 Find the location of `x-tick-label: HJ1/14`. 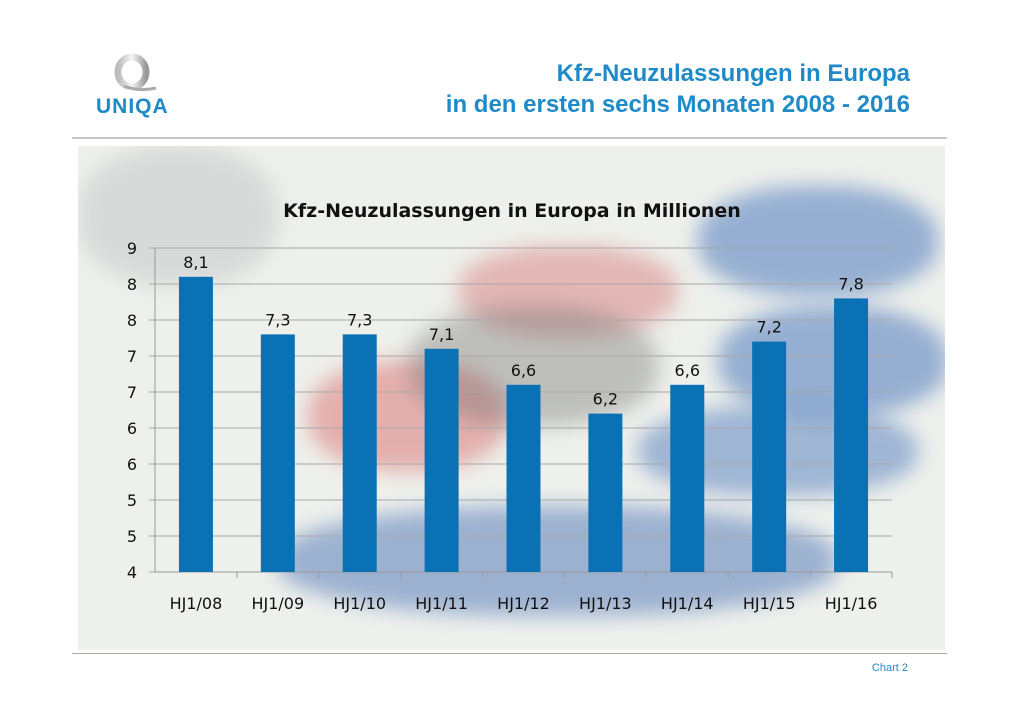

x-tick-label: HJ1/14 is located at coordinates (687, 603).